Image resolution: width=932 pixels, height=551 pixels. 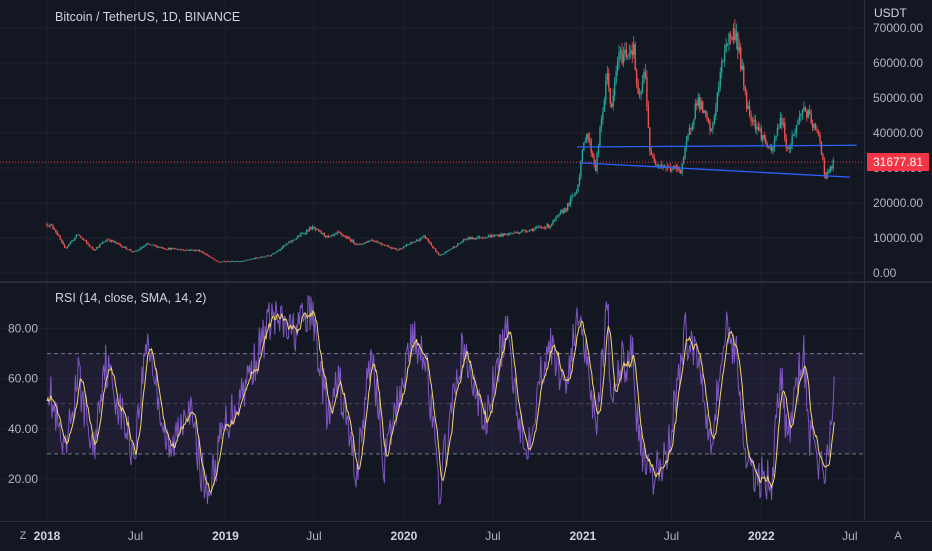 I want to click on zoom-reset-button: Z, so click(x=23, y=536).